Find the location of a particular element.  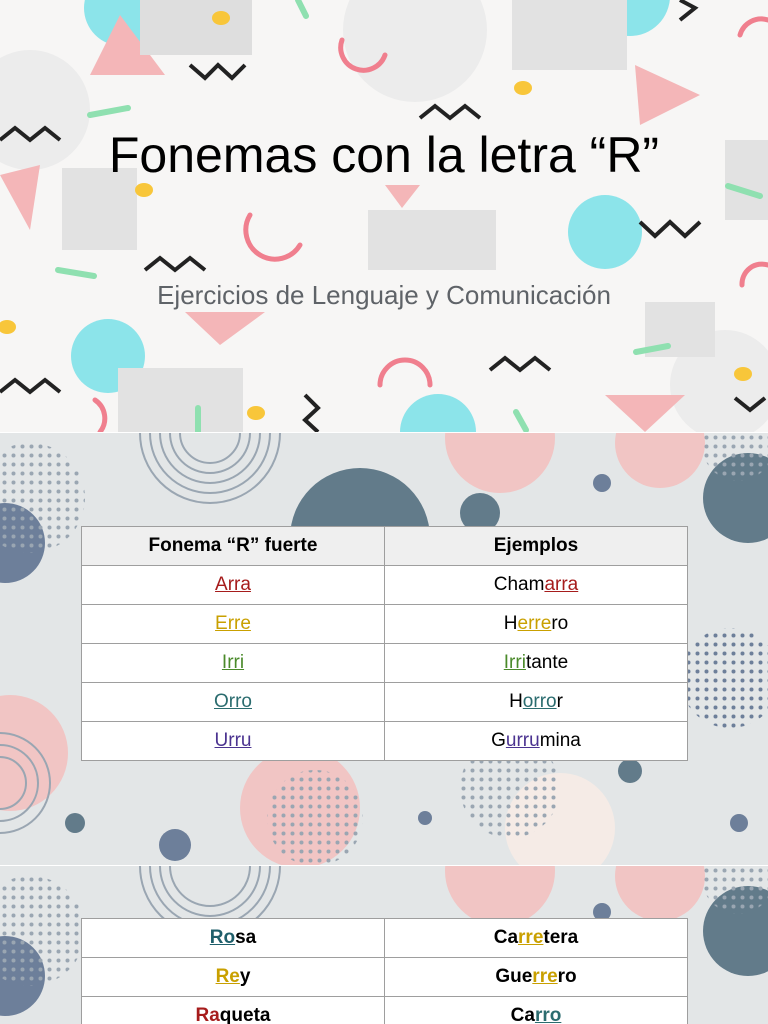

table-row: Raqueta Carro is located at coordinates (384, 1010).